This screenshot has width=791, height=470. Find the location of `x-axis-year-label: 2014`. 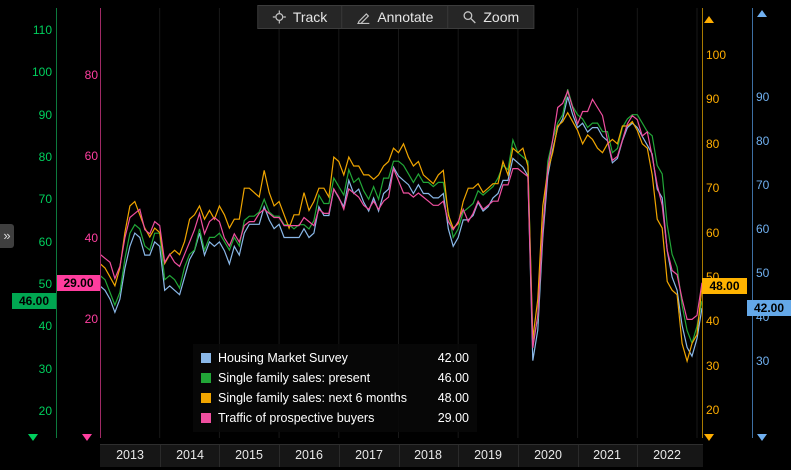

x-axis-year-label: 2014 is located at coordinates (190, 455).